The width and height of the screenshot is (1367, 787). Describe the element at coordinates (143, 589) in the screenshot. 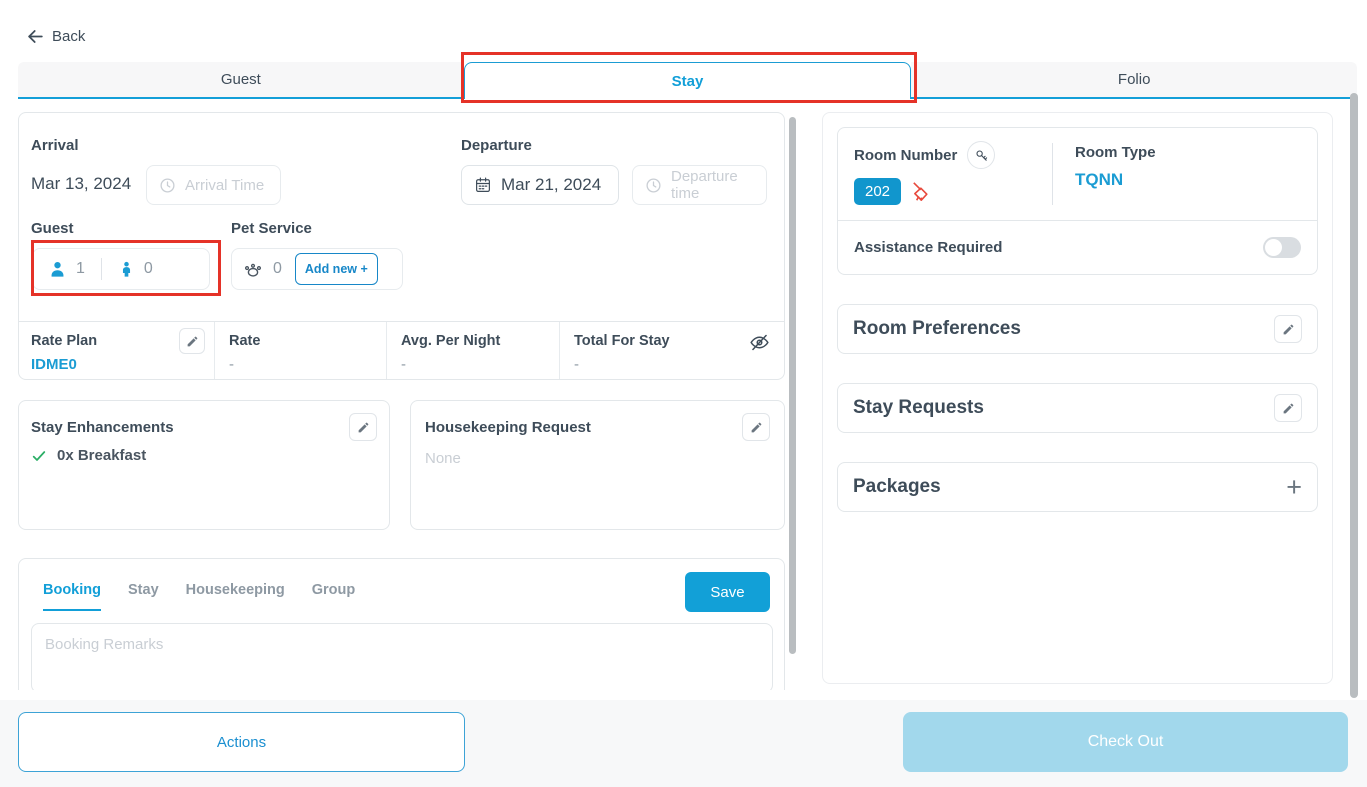

I see `remarks-tab-stay: Stay` at that location.